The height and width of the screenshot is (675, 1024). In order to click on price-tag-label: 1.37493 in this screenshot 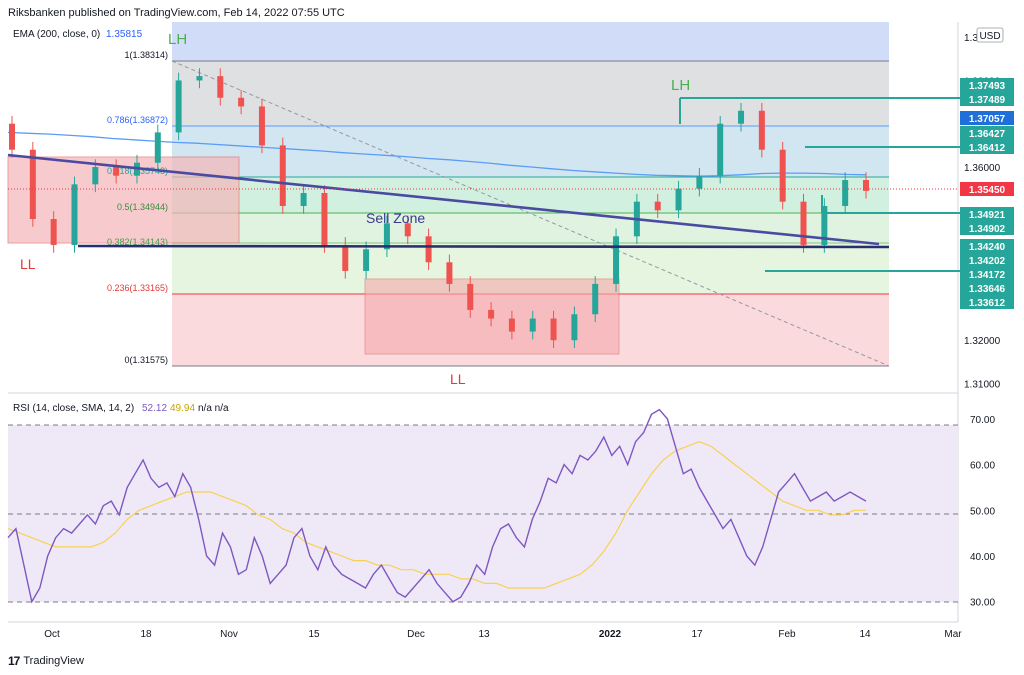, I will do `click(987, 86)`.